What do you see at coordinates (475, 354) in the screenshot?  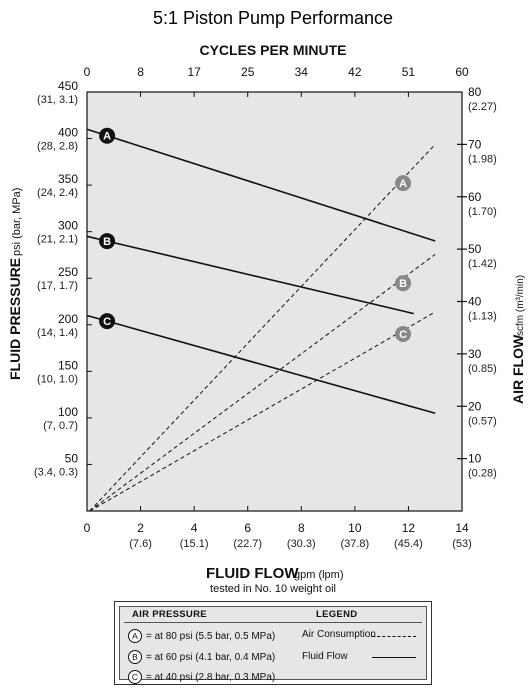 I see `y-right-tick-label: 30` at bounding box center [475, 354].